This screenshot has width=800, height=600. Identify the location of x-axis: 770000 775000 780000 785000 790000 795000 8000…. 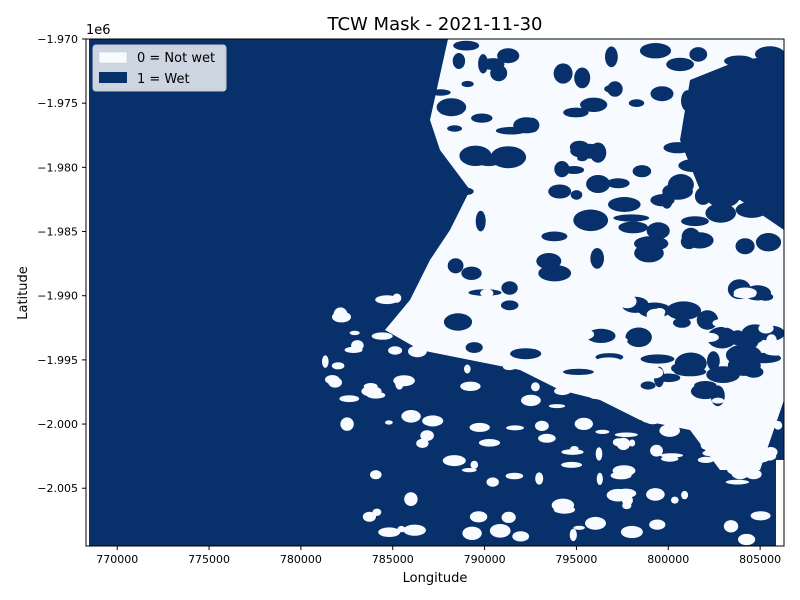
(438, 556).